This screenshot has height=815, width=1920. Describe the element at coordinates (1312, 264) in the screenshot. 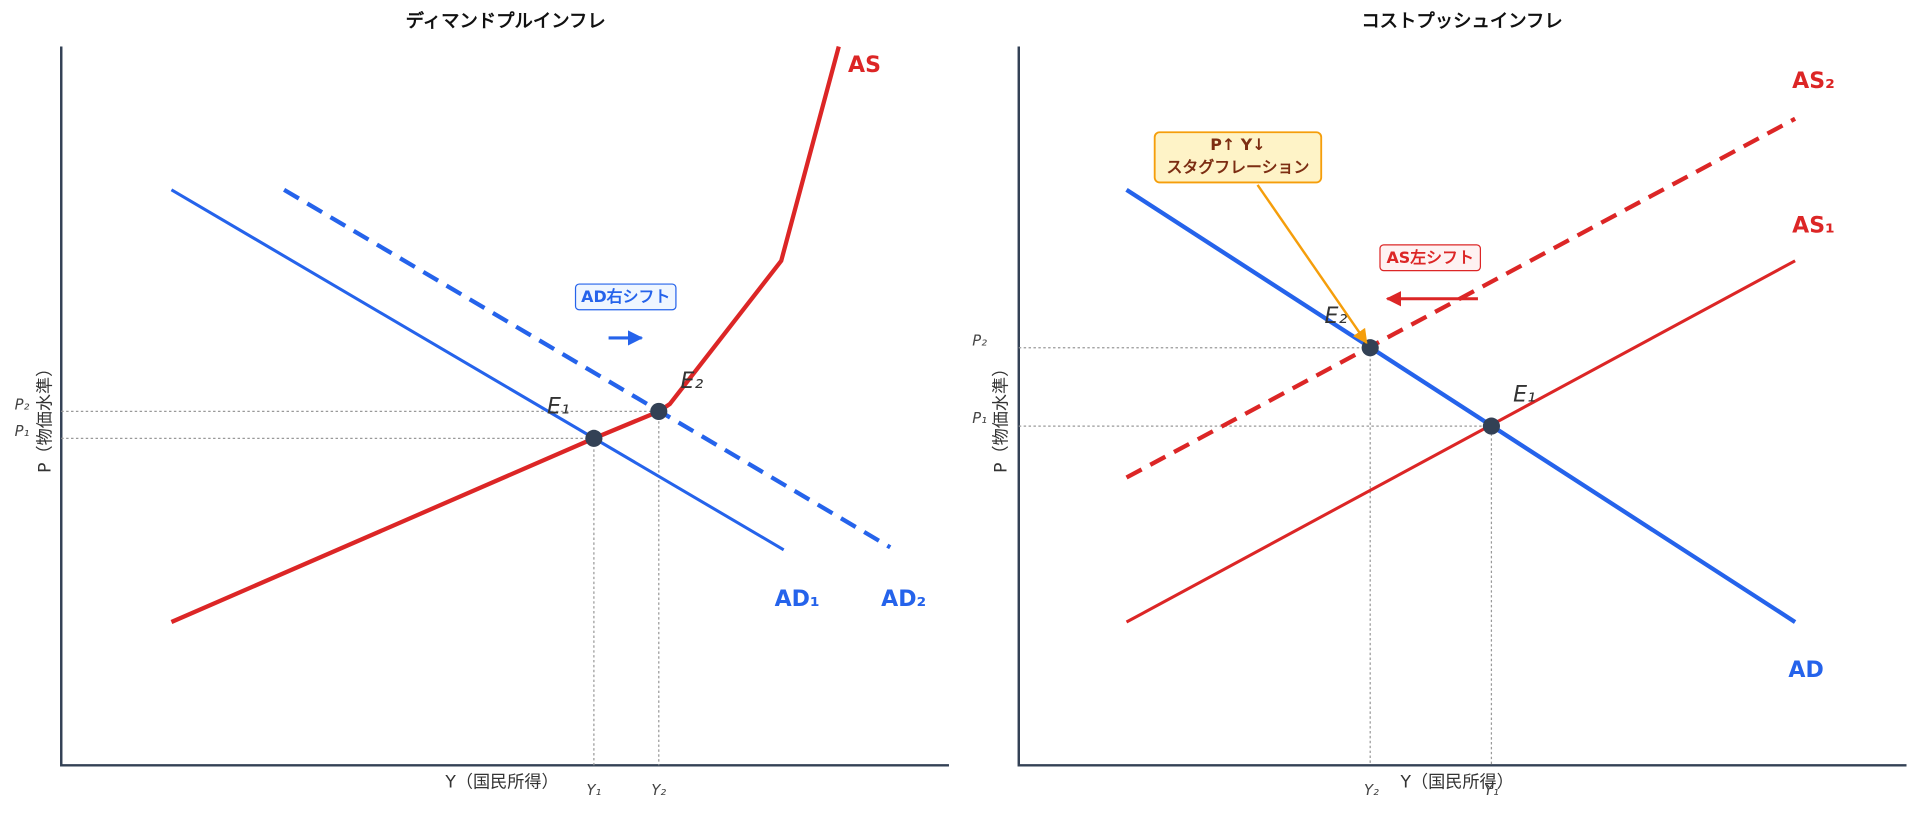

I see `callout-arrow` at that location.